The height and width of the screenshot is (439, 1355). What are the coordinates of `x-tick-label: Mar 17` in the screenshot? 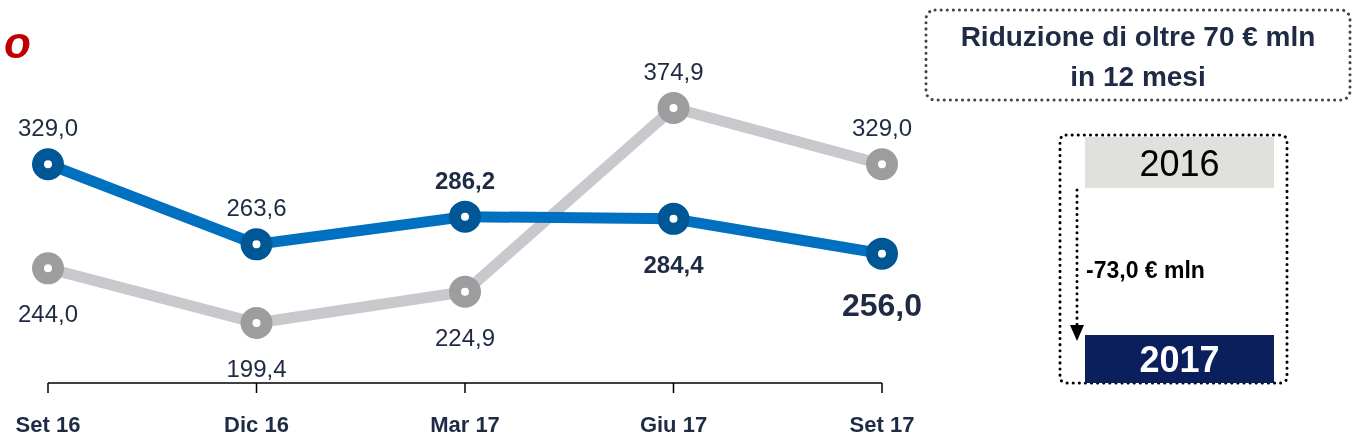 It's located at (465, 424).